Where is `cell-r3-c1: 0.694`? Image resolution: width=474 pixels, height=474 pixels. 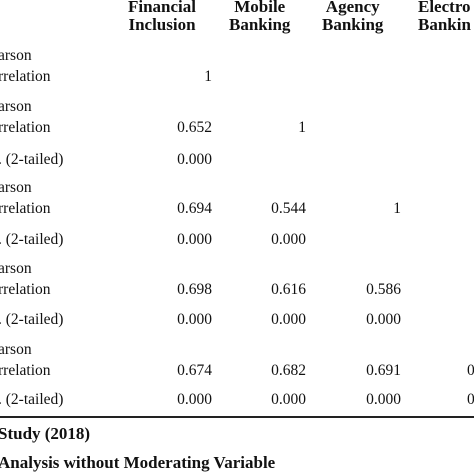
cell-r3-c1: 0.694 is located at coordinates (194, 208).